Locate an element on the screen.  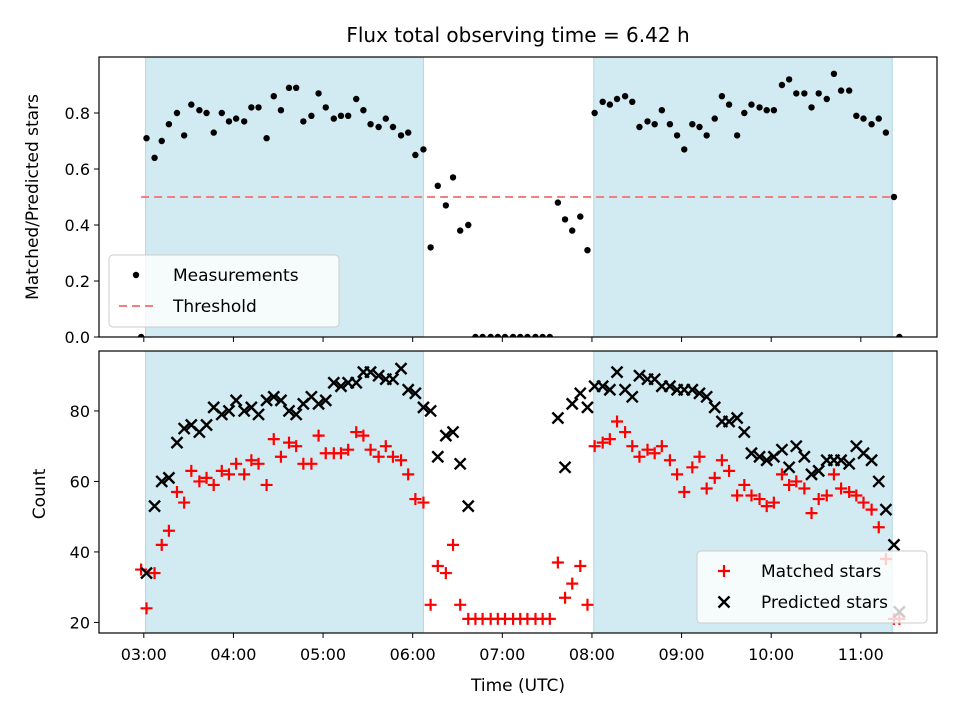
bottom-legend-matched-stars-label: Matched stars is located at coordinates (821, 572).